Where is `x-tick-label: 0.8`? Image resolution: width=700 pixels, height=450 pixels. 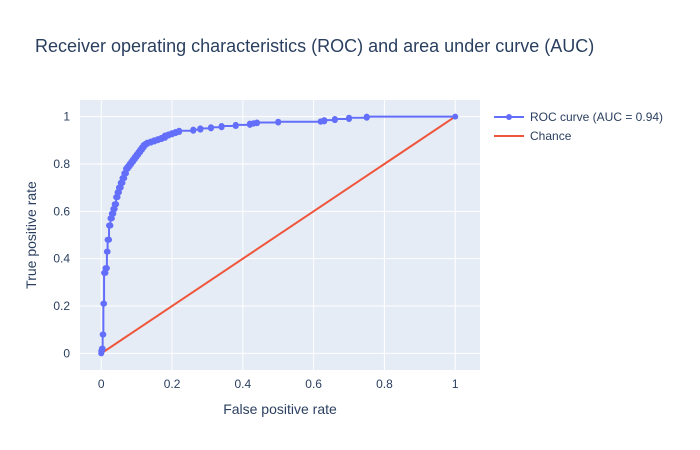 x-tick-label: 0.8 is located at coordinates (384, 384).